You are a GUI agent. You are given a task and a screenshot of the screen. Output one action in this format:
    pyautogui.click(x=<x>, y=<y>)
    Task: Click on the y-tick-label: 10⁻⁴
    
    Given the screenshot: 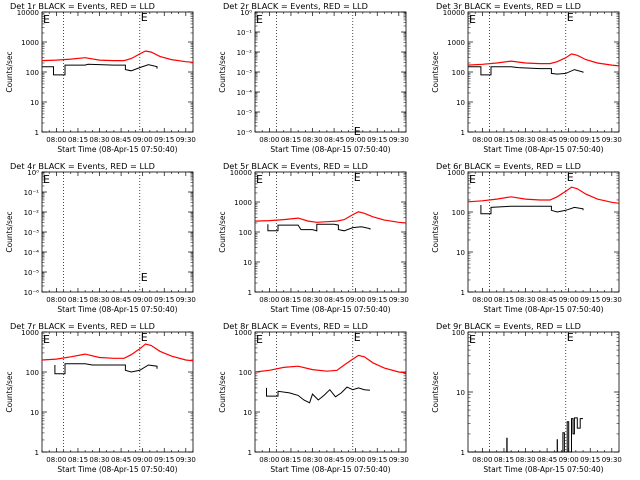 What is the action you would take?
    pyautogui.click(x=32, y=253)
    